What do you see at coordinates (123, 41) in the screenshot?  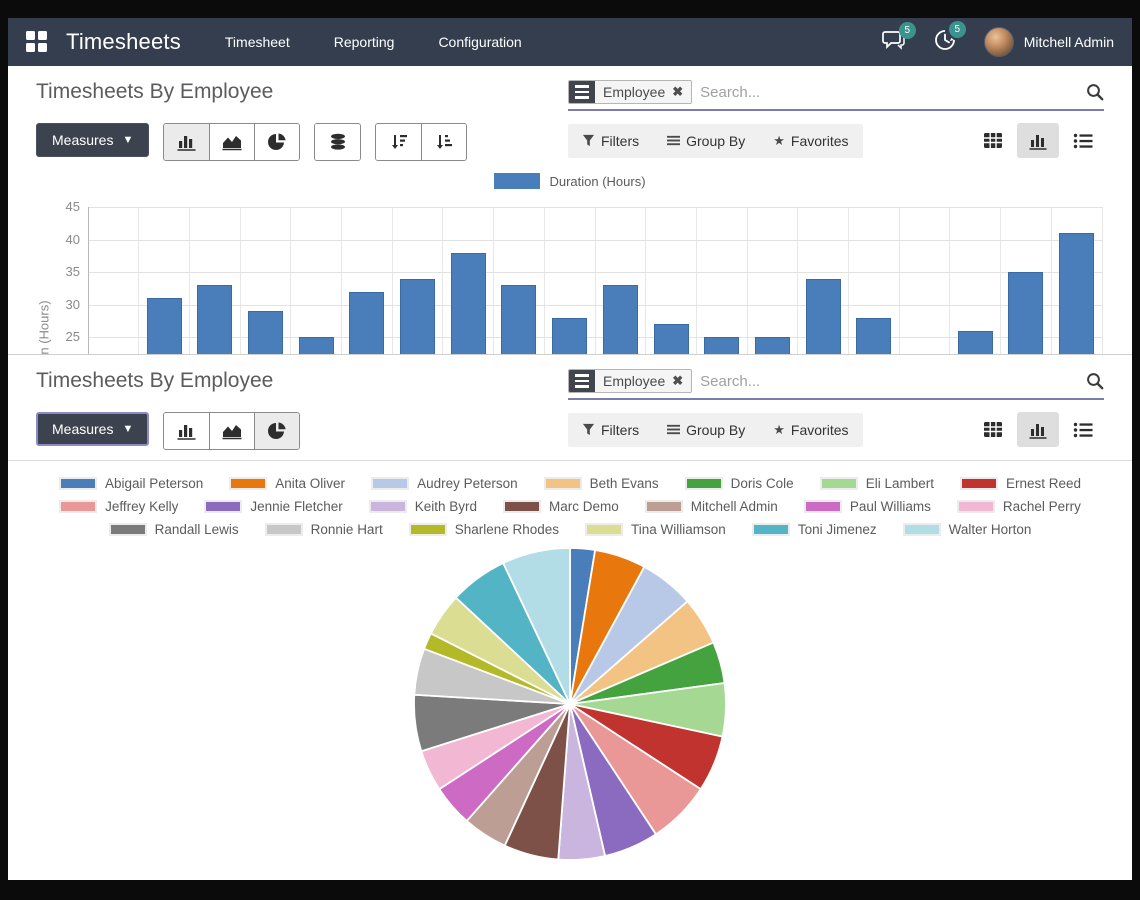 I see `app-brand: Timesheets` at bounding box center [123, 41].